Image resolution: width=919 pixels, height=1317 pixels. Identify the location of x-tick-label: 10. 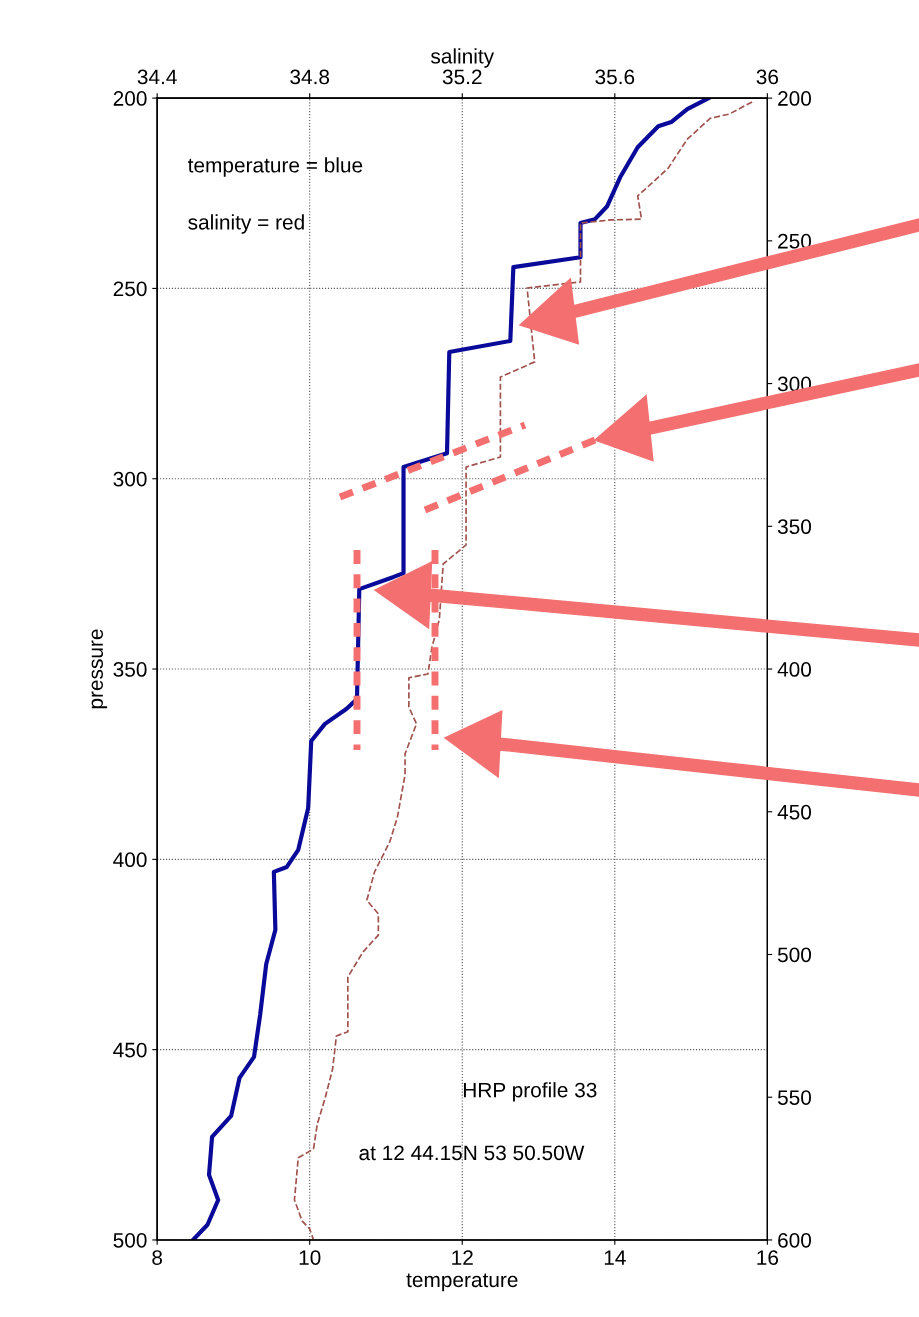
(310, 1257).